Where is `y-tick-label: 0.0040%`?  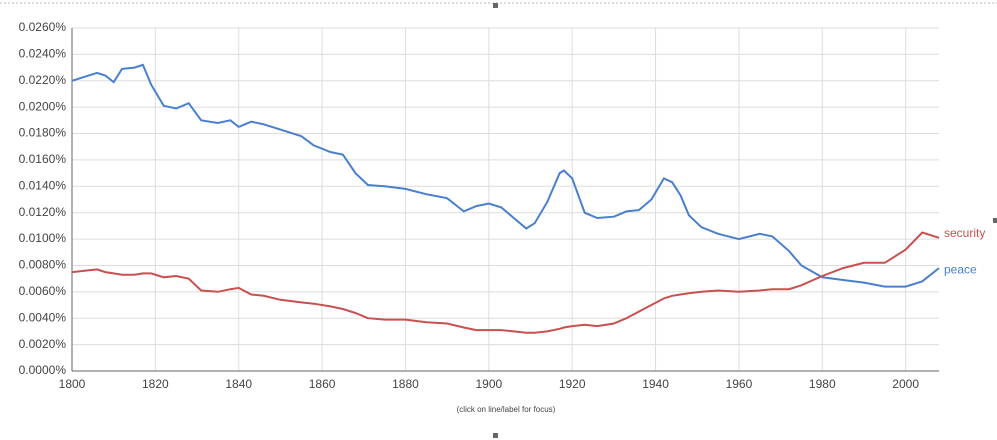 y-tick-label: 0.0040% is located at coordinates (43, 317).